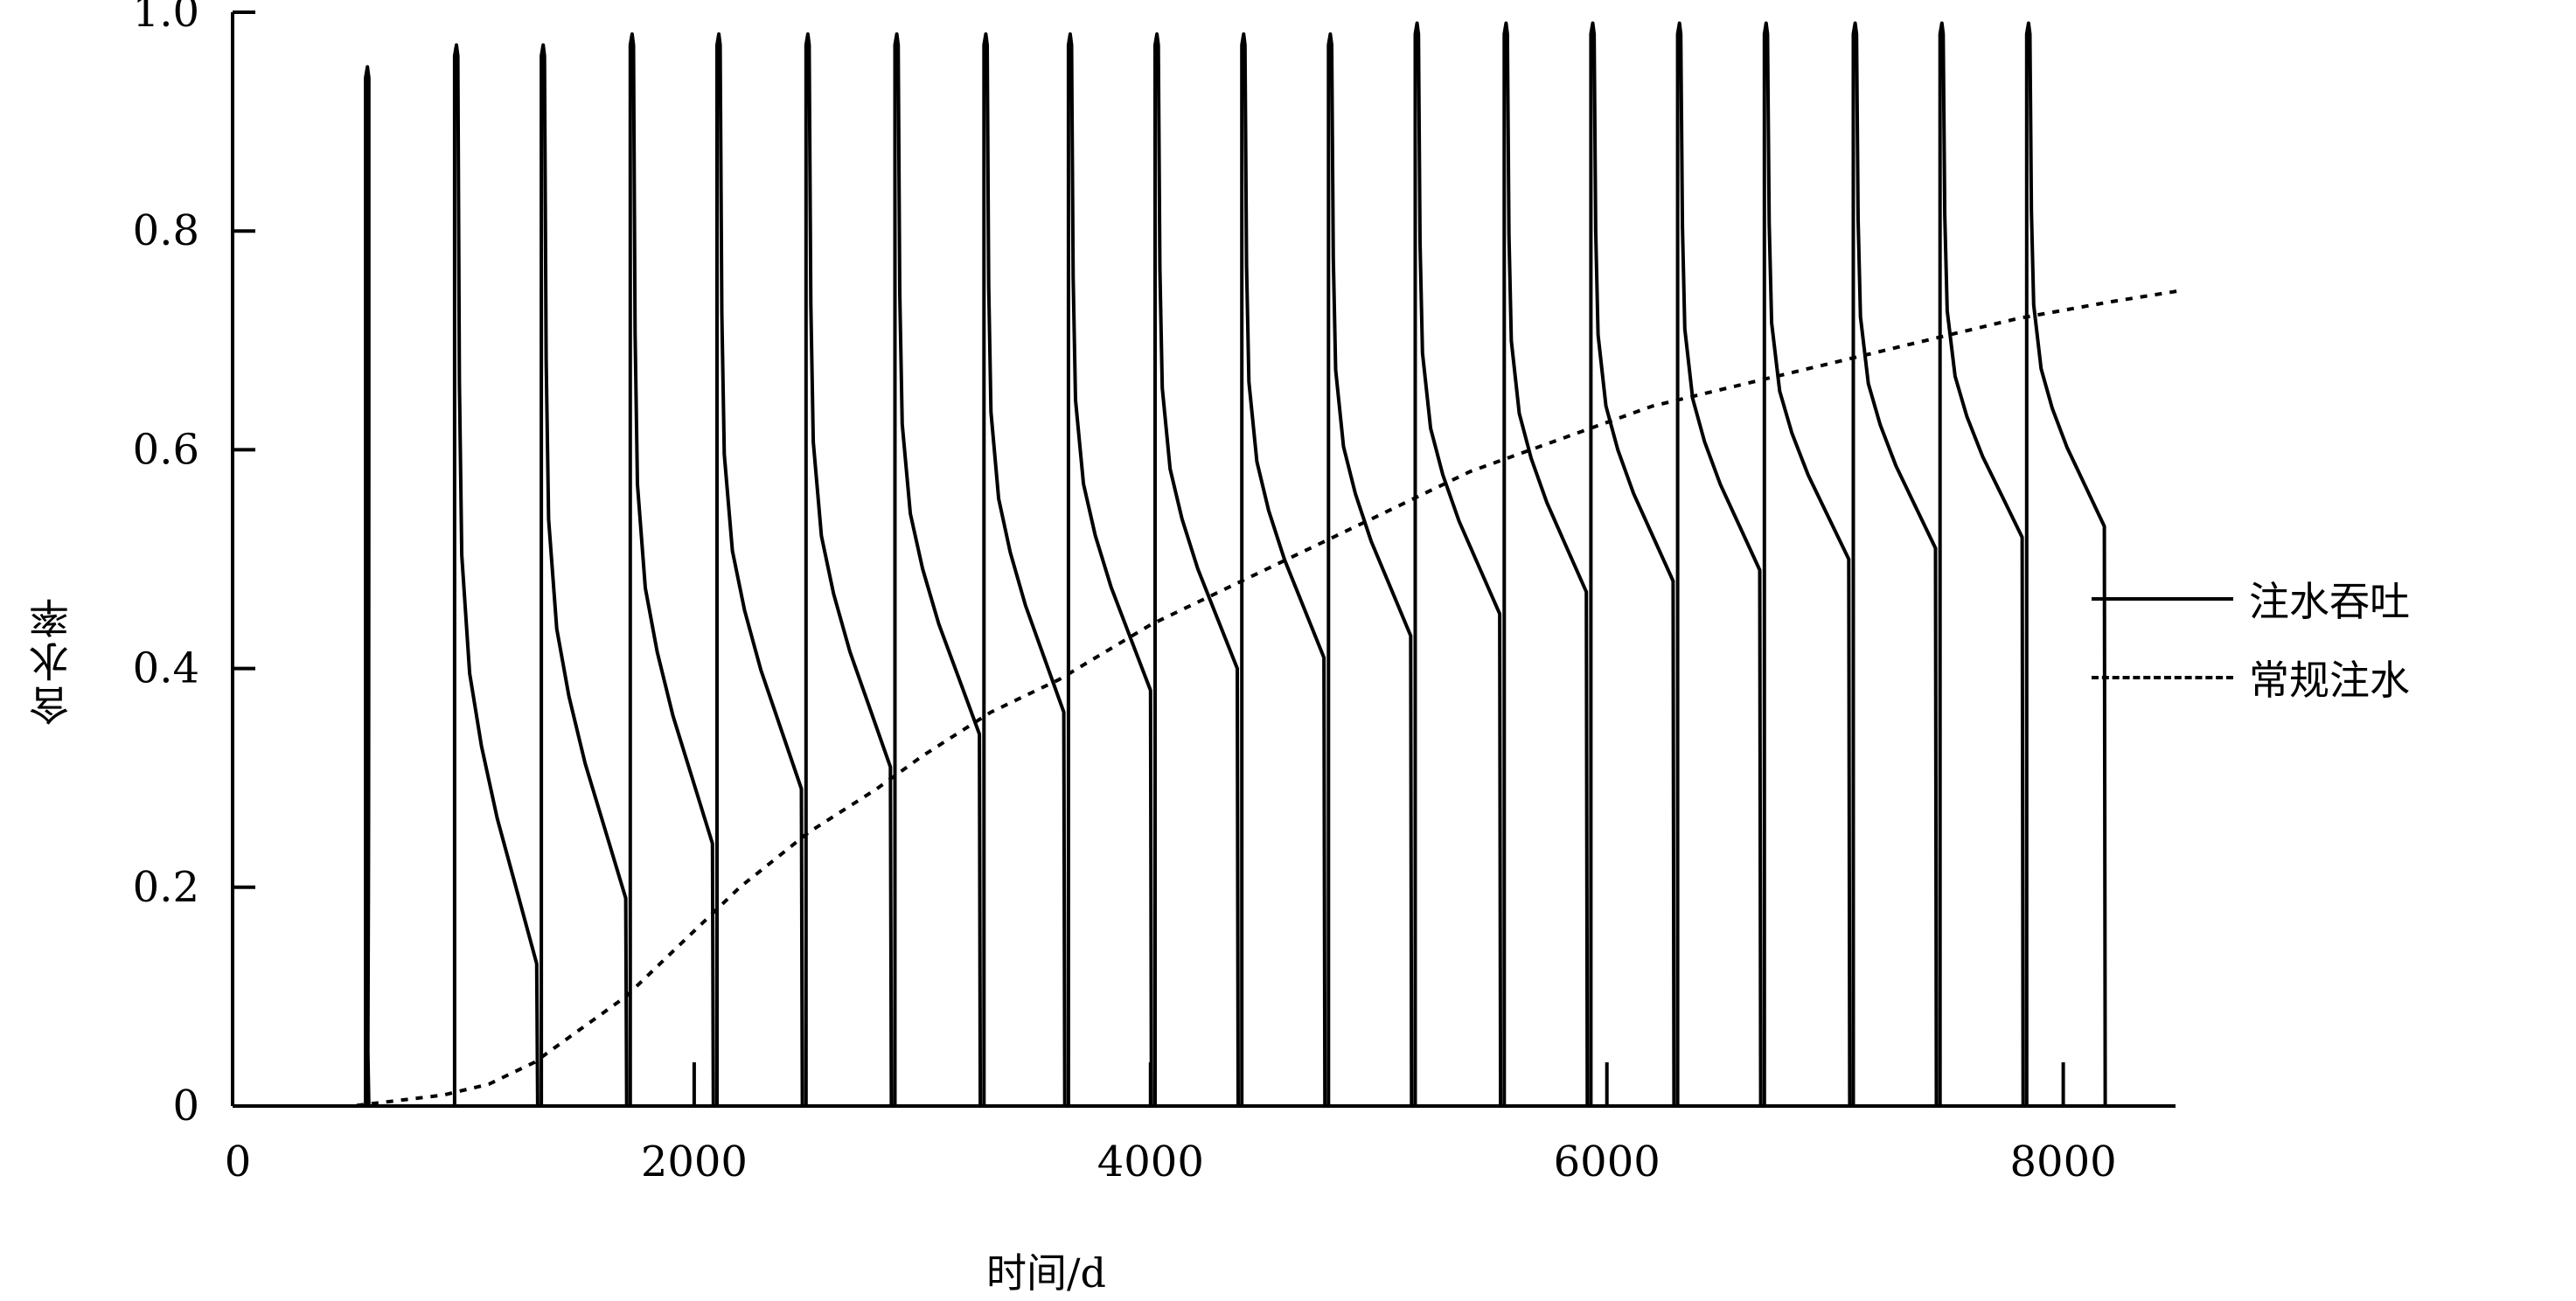  What do you see at coordinates (2063, 1162) in the screenshot?
I see `x-tick-label: 8000` at bounding box center [2063, 1162].